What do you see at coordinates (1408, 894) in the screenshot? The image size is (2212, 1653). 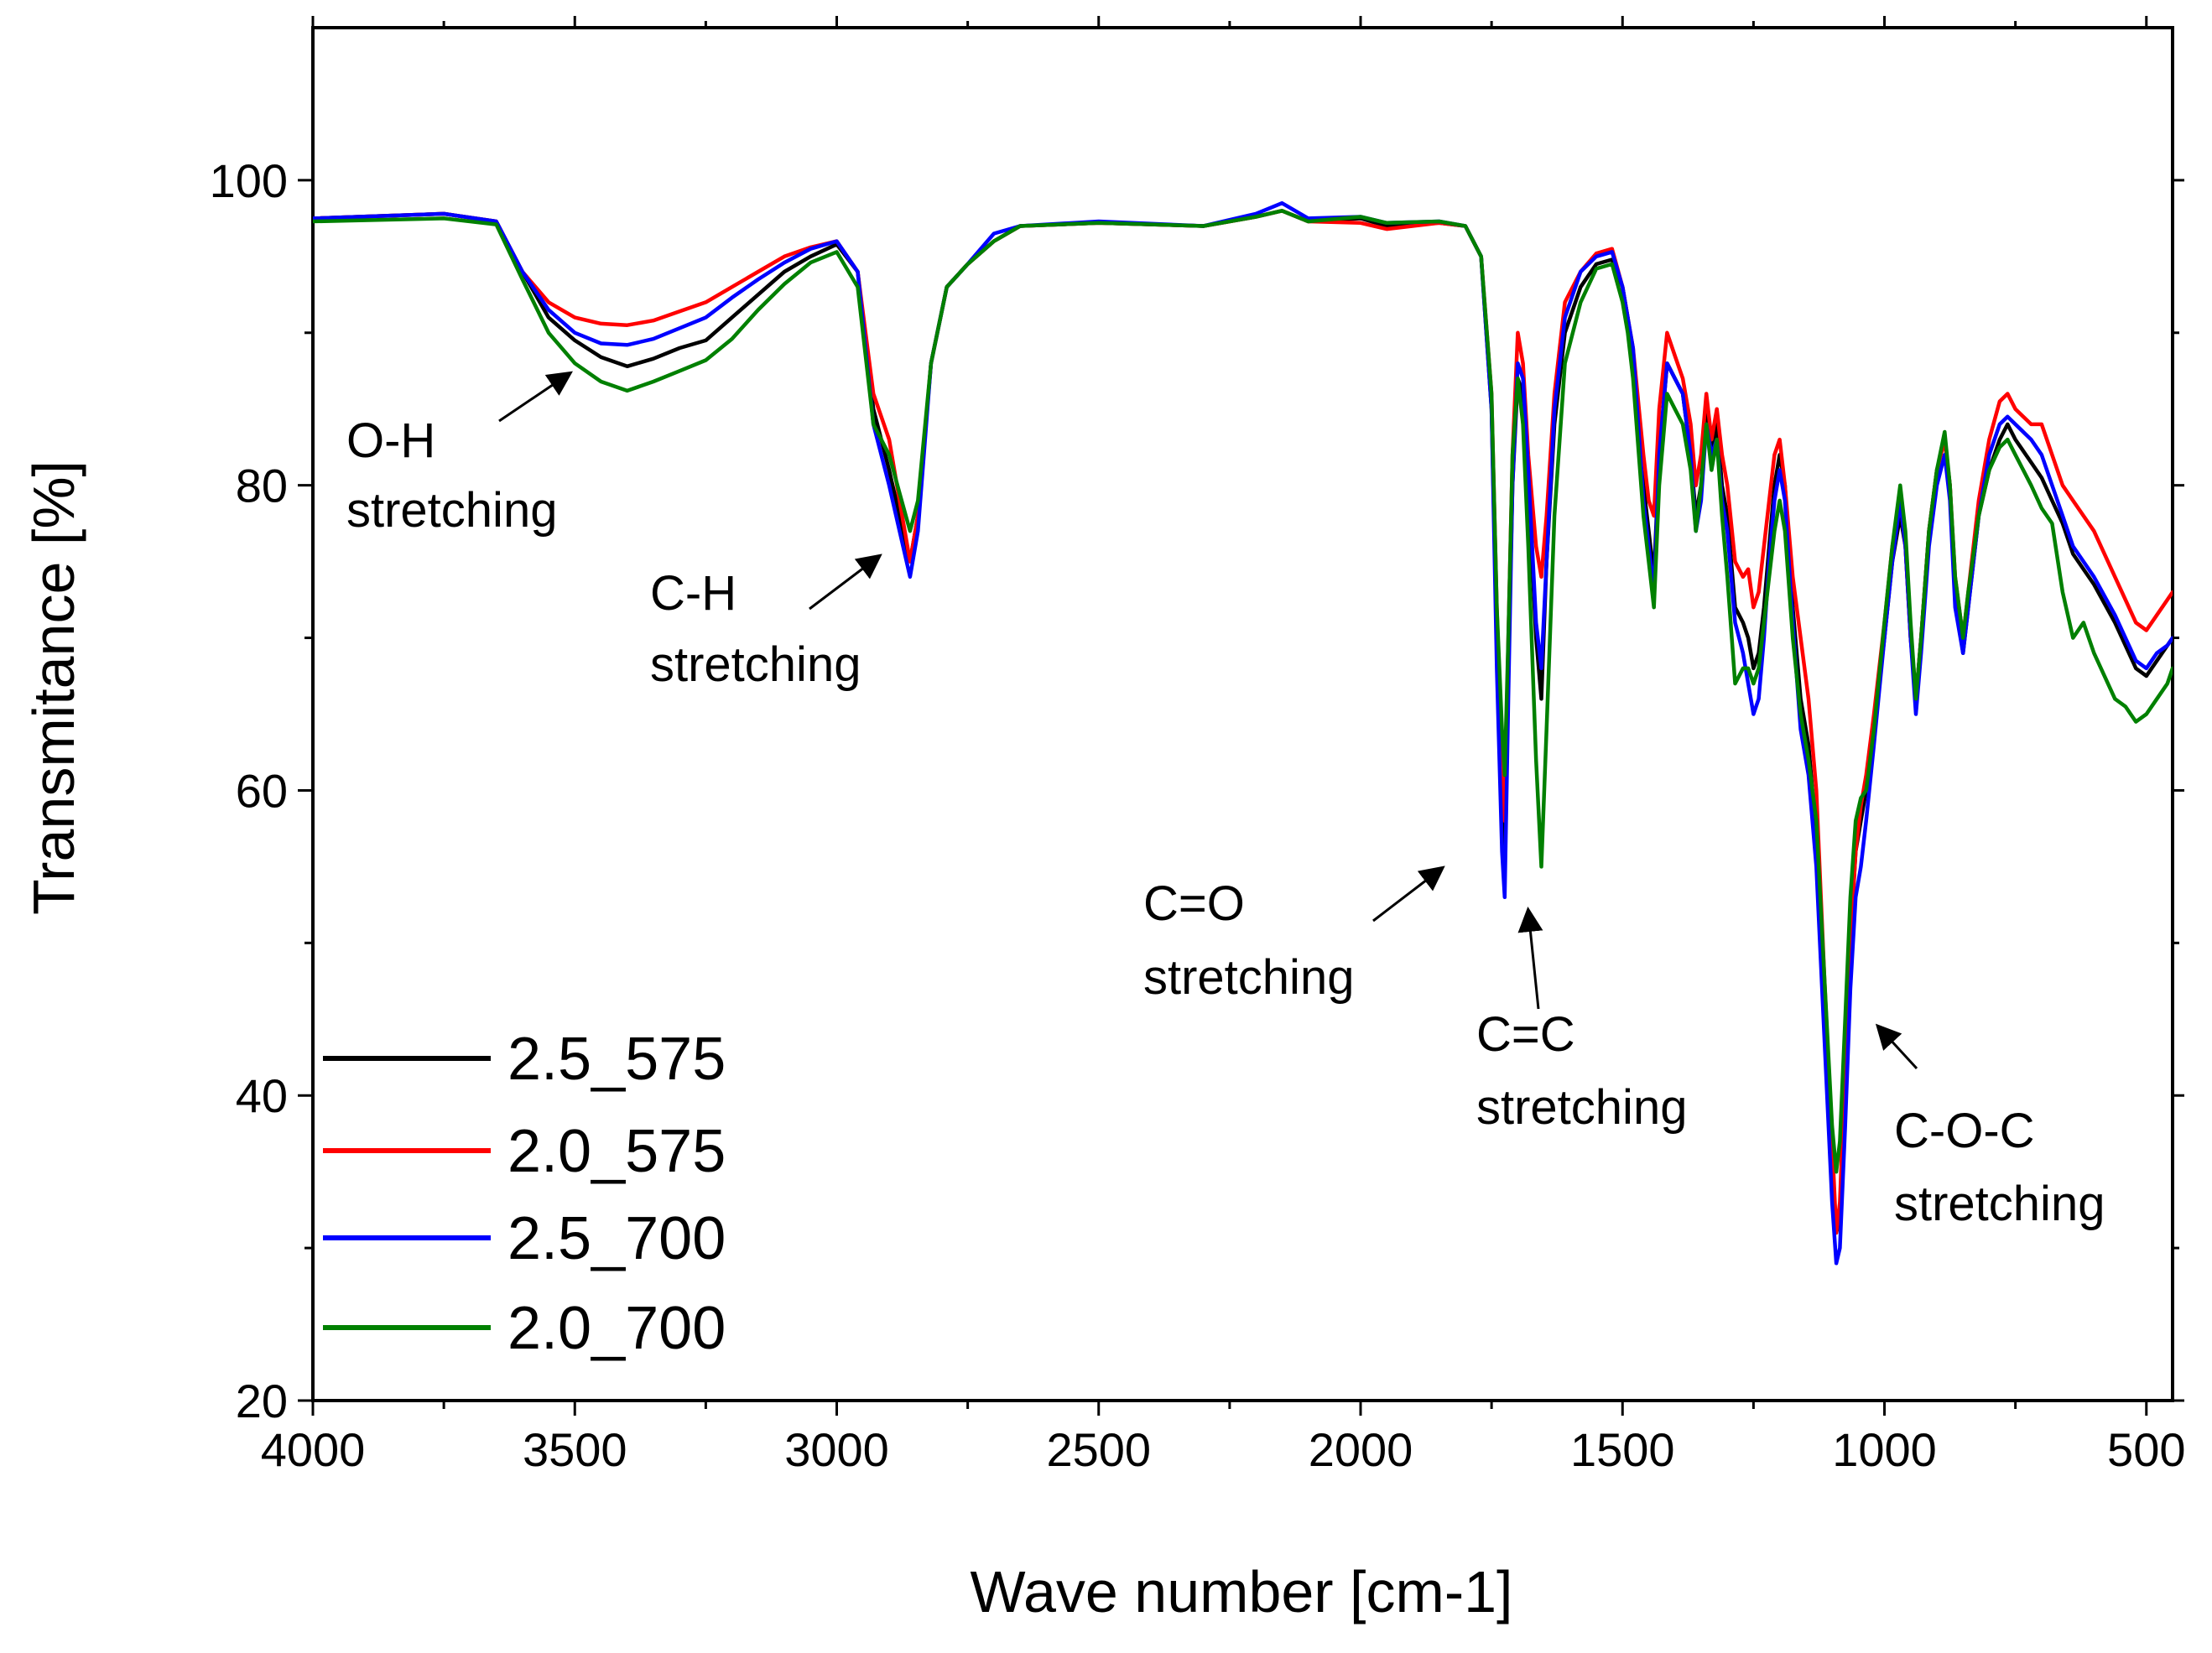 I see `annotation-co-arrow` at bounding box center [1408, 894].